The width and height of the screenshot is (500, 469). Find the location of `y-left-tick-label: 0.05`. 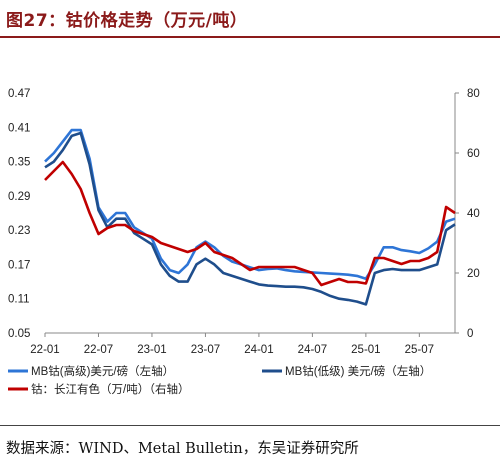

y-left-tick-label: 0.05 is located at coordinates (19, 334).